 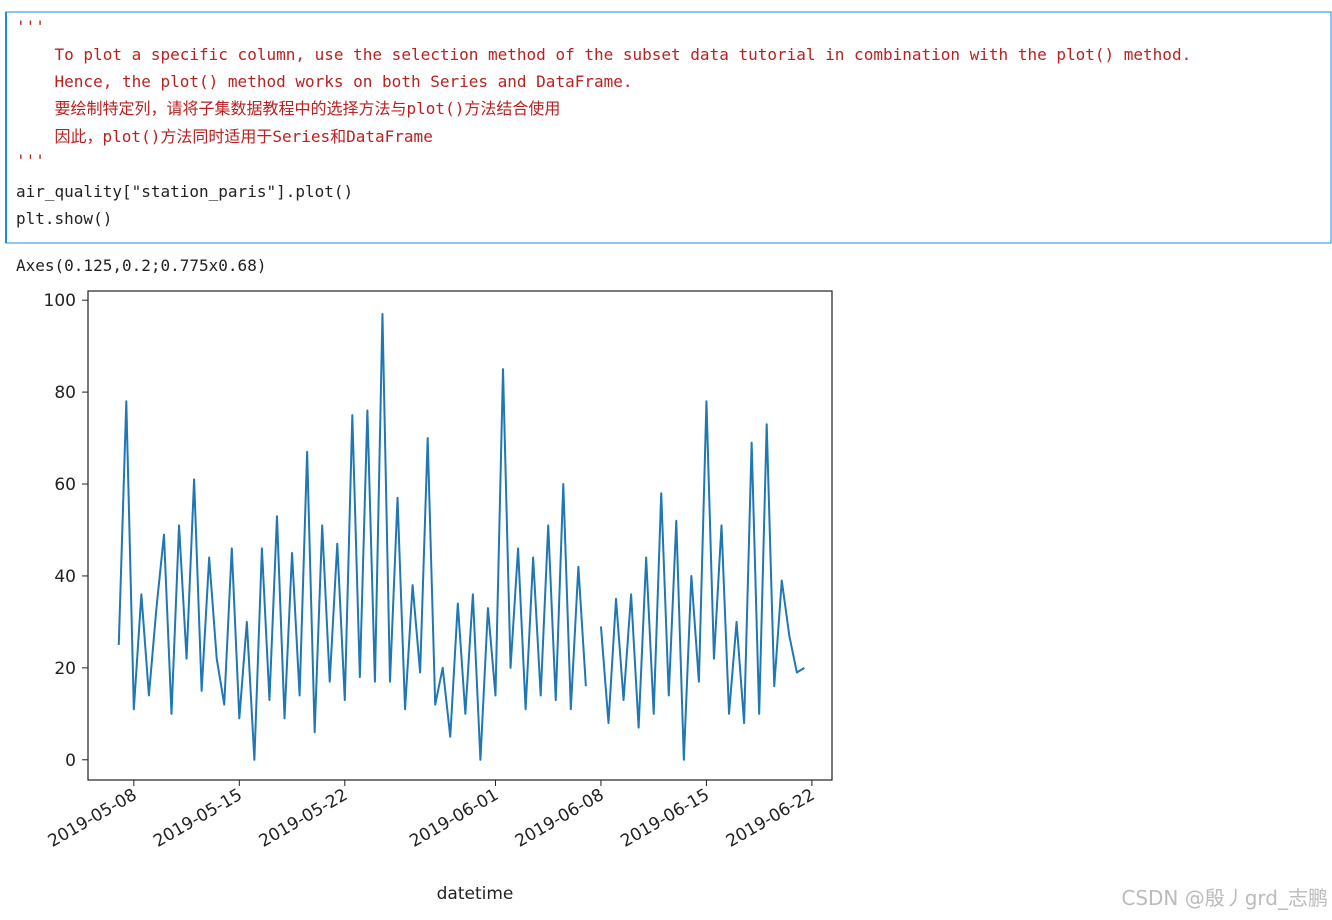 I want to click on y-tick-label: 20, so click(x=65, y=669).